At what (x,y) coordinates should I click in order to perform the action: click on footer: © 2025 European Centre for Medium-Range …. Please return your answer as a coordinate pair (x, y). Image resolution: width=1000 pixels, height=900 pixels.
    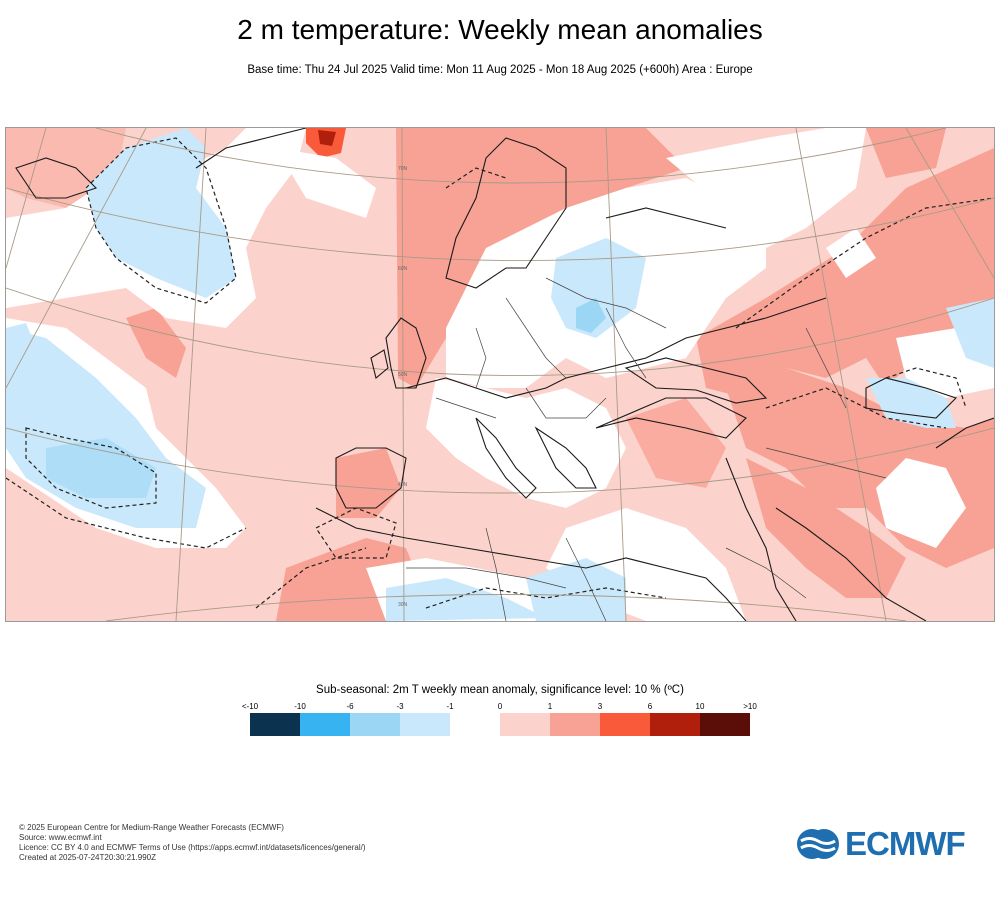
    Looking at the image, I should click on (192, 843).